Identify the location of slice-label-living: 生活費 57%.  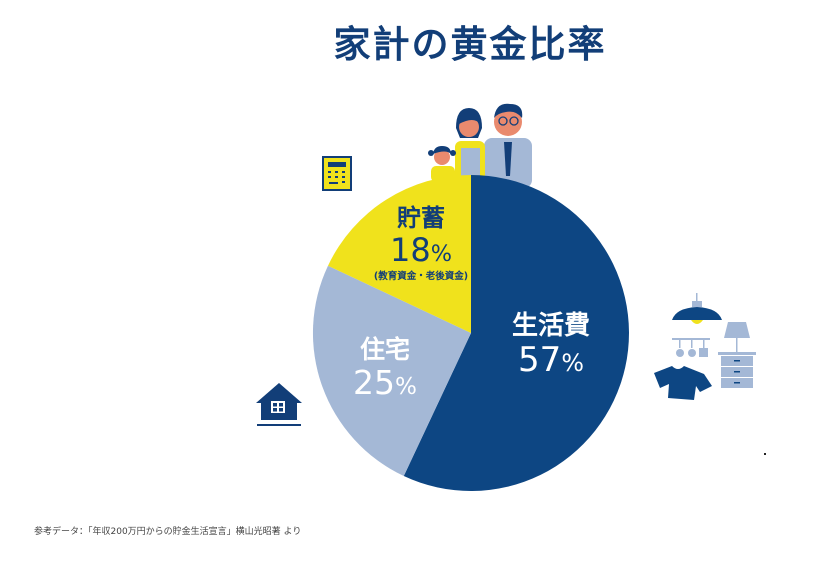
(551, 345).